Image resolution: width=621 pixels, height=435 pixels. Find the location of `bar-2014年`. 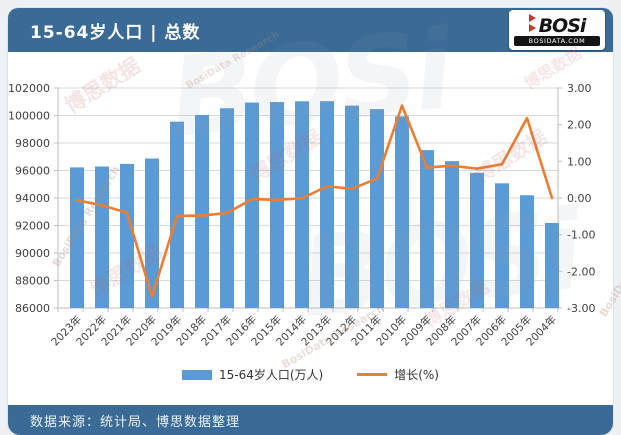

bar-2014年 is located at coordinates (302, 204).